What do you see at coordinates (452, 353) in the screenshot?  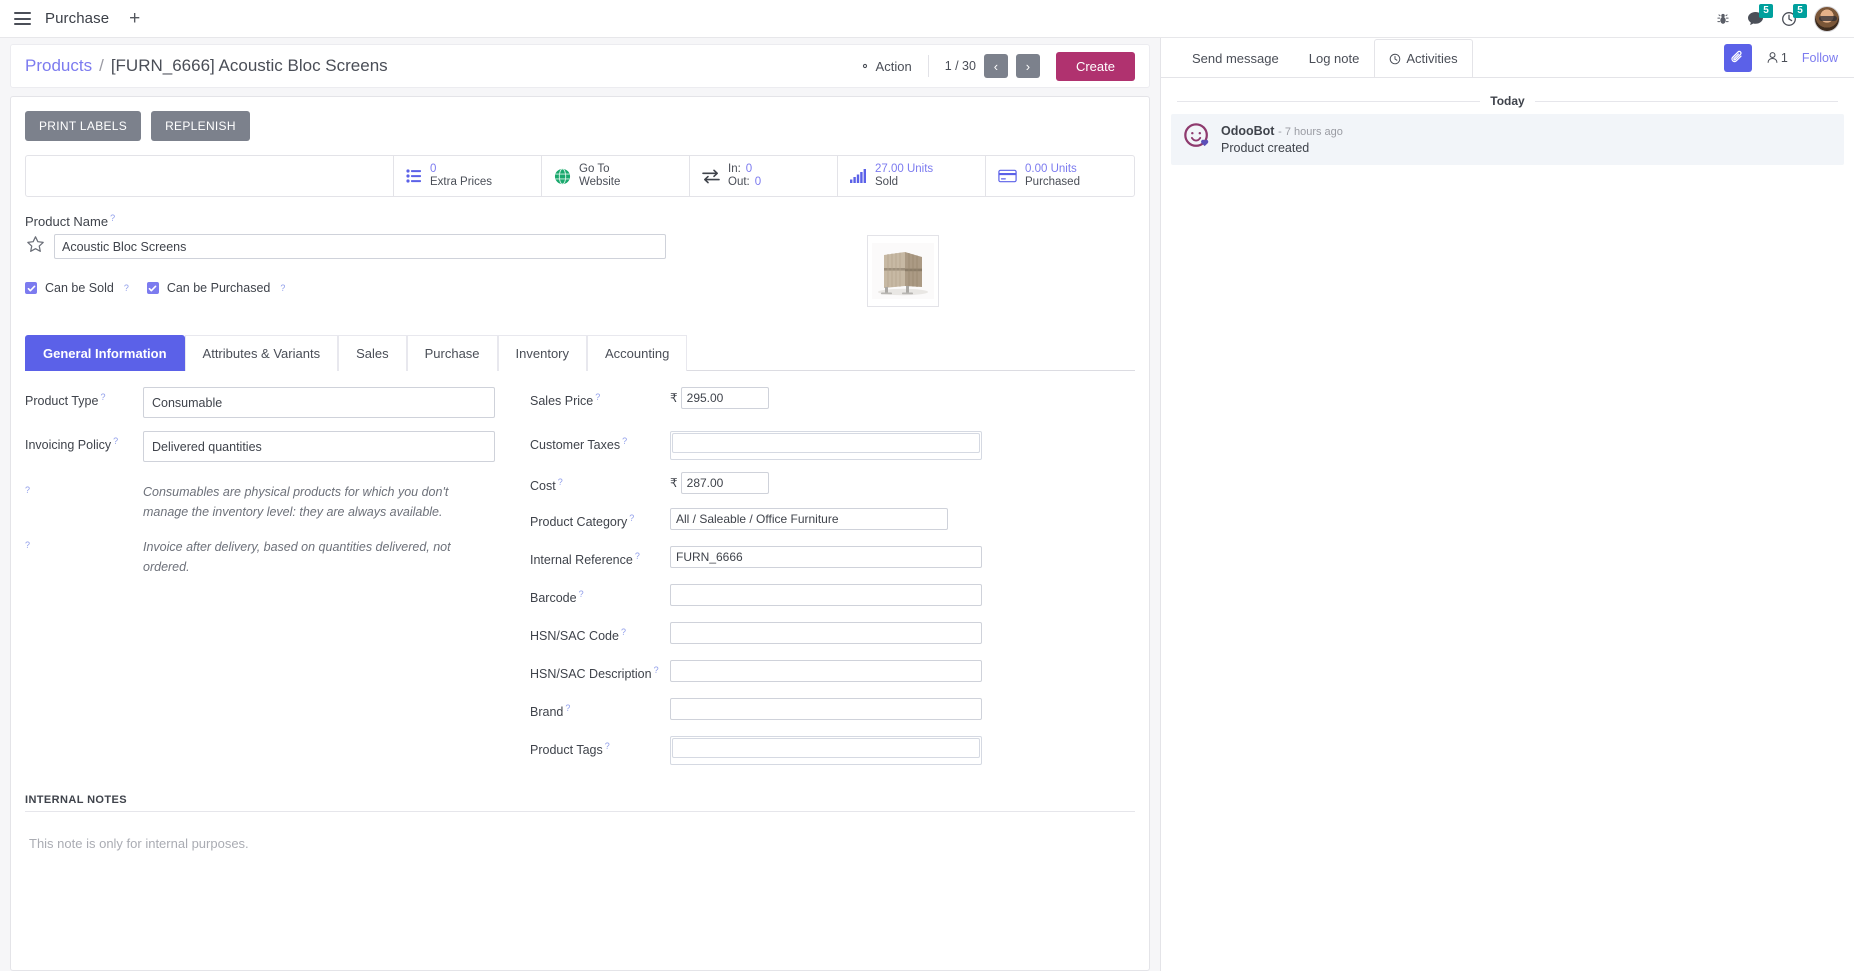 I see `tab-purchase: Purchase` at bounding box center [452, 353].